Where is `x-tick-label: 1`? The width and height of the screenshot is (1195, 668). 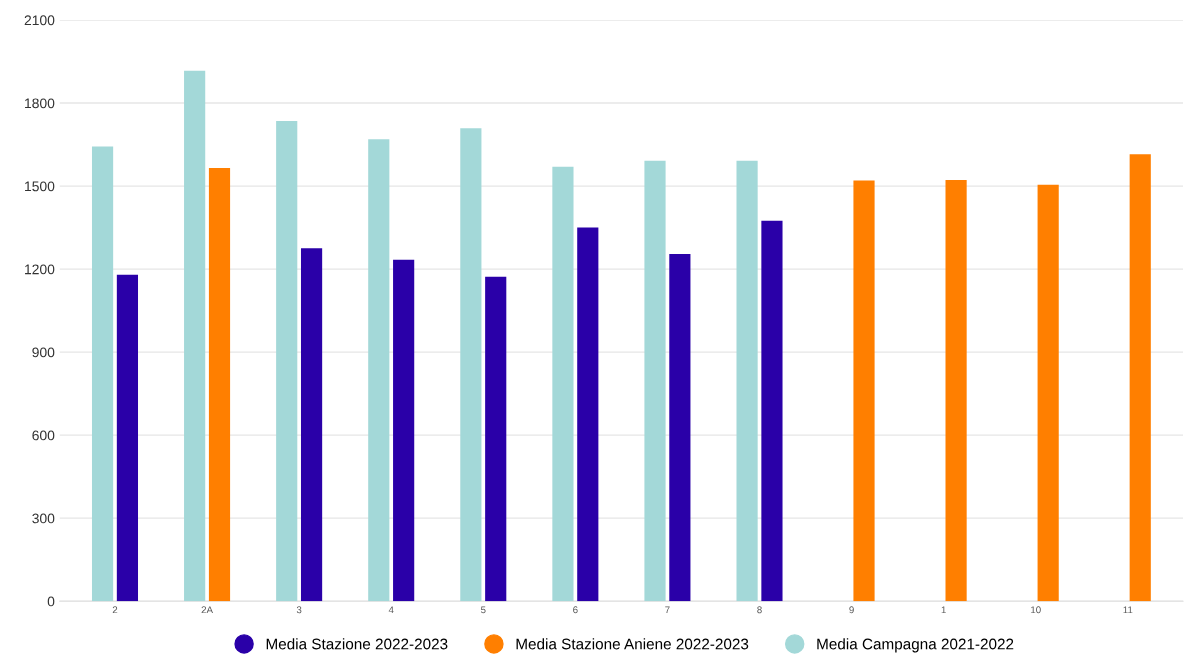 x-tick-label: 1 is located at coordinates (943, 610).